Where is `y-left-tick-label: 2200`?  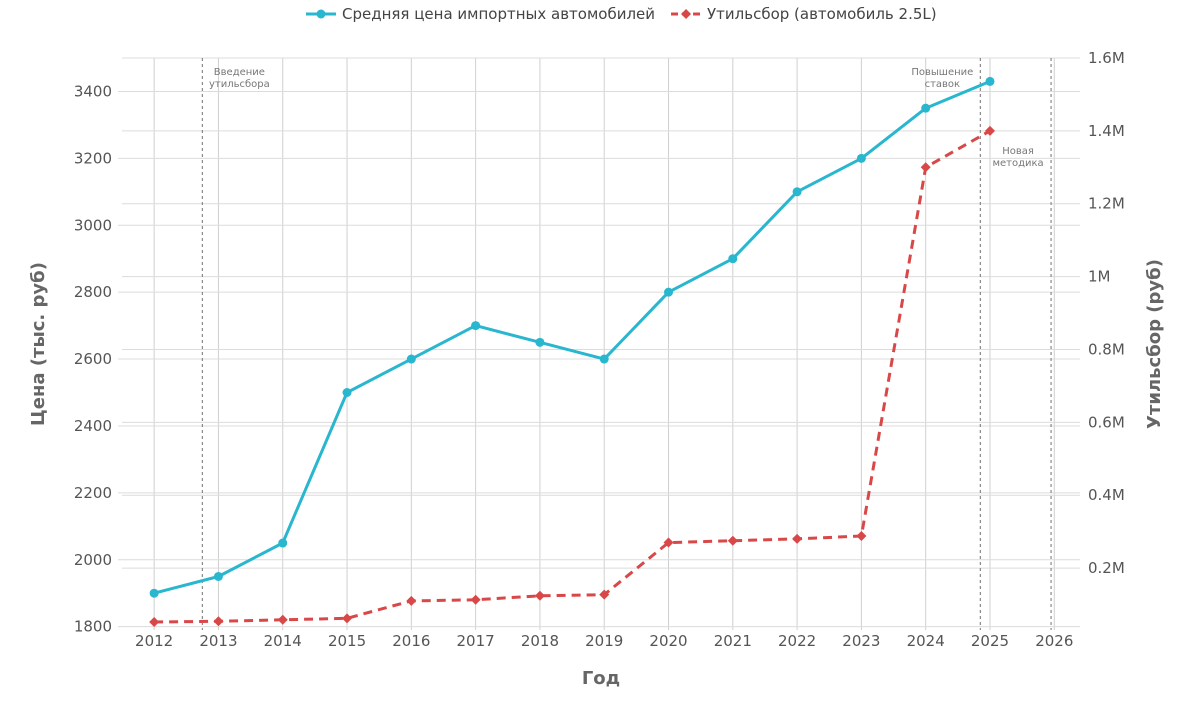
y-left-tick-label: 2200 is located at coordinates (93, 493).